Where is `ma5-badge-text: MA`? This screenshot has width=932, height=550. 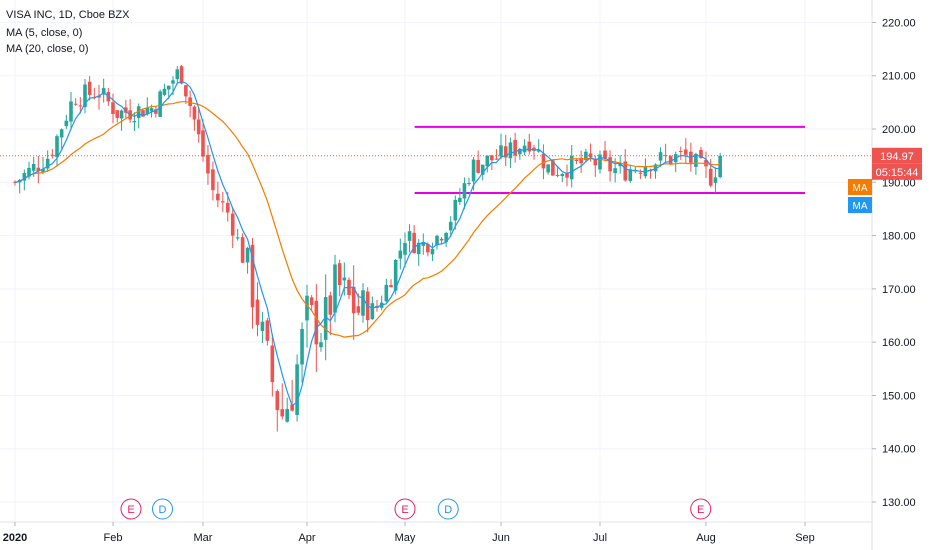 ma5-badge-text: MA is located at coordinates (860, 206).